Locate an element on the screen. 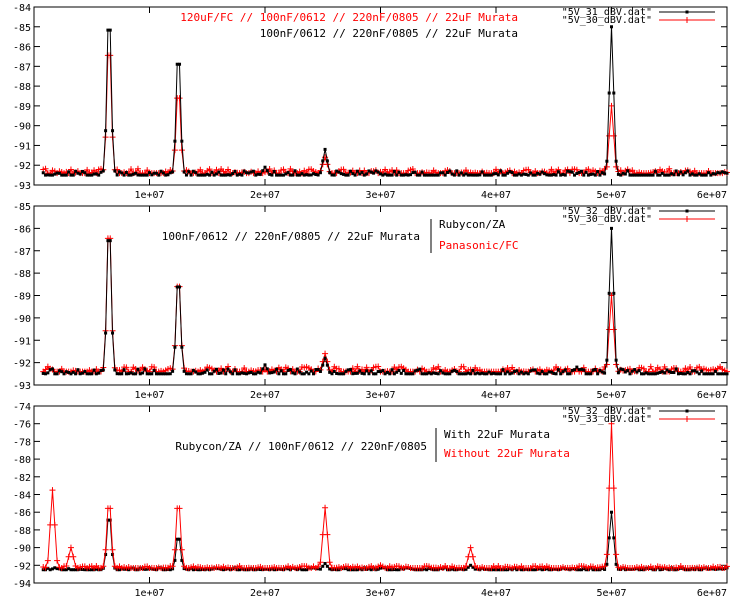 This screenshot has width=740, height=598. y-tick-label: -87 is located at coordinates (22, 252).